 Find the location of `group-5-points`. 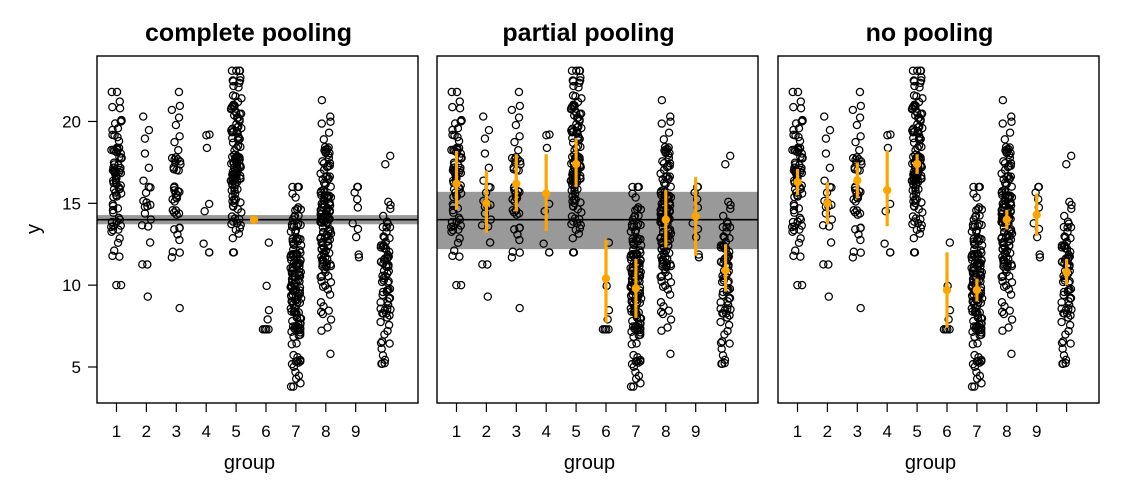

group-5-points is located at coordinates (917, 161).